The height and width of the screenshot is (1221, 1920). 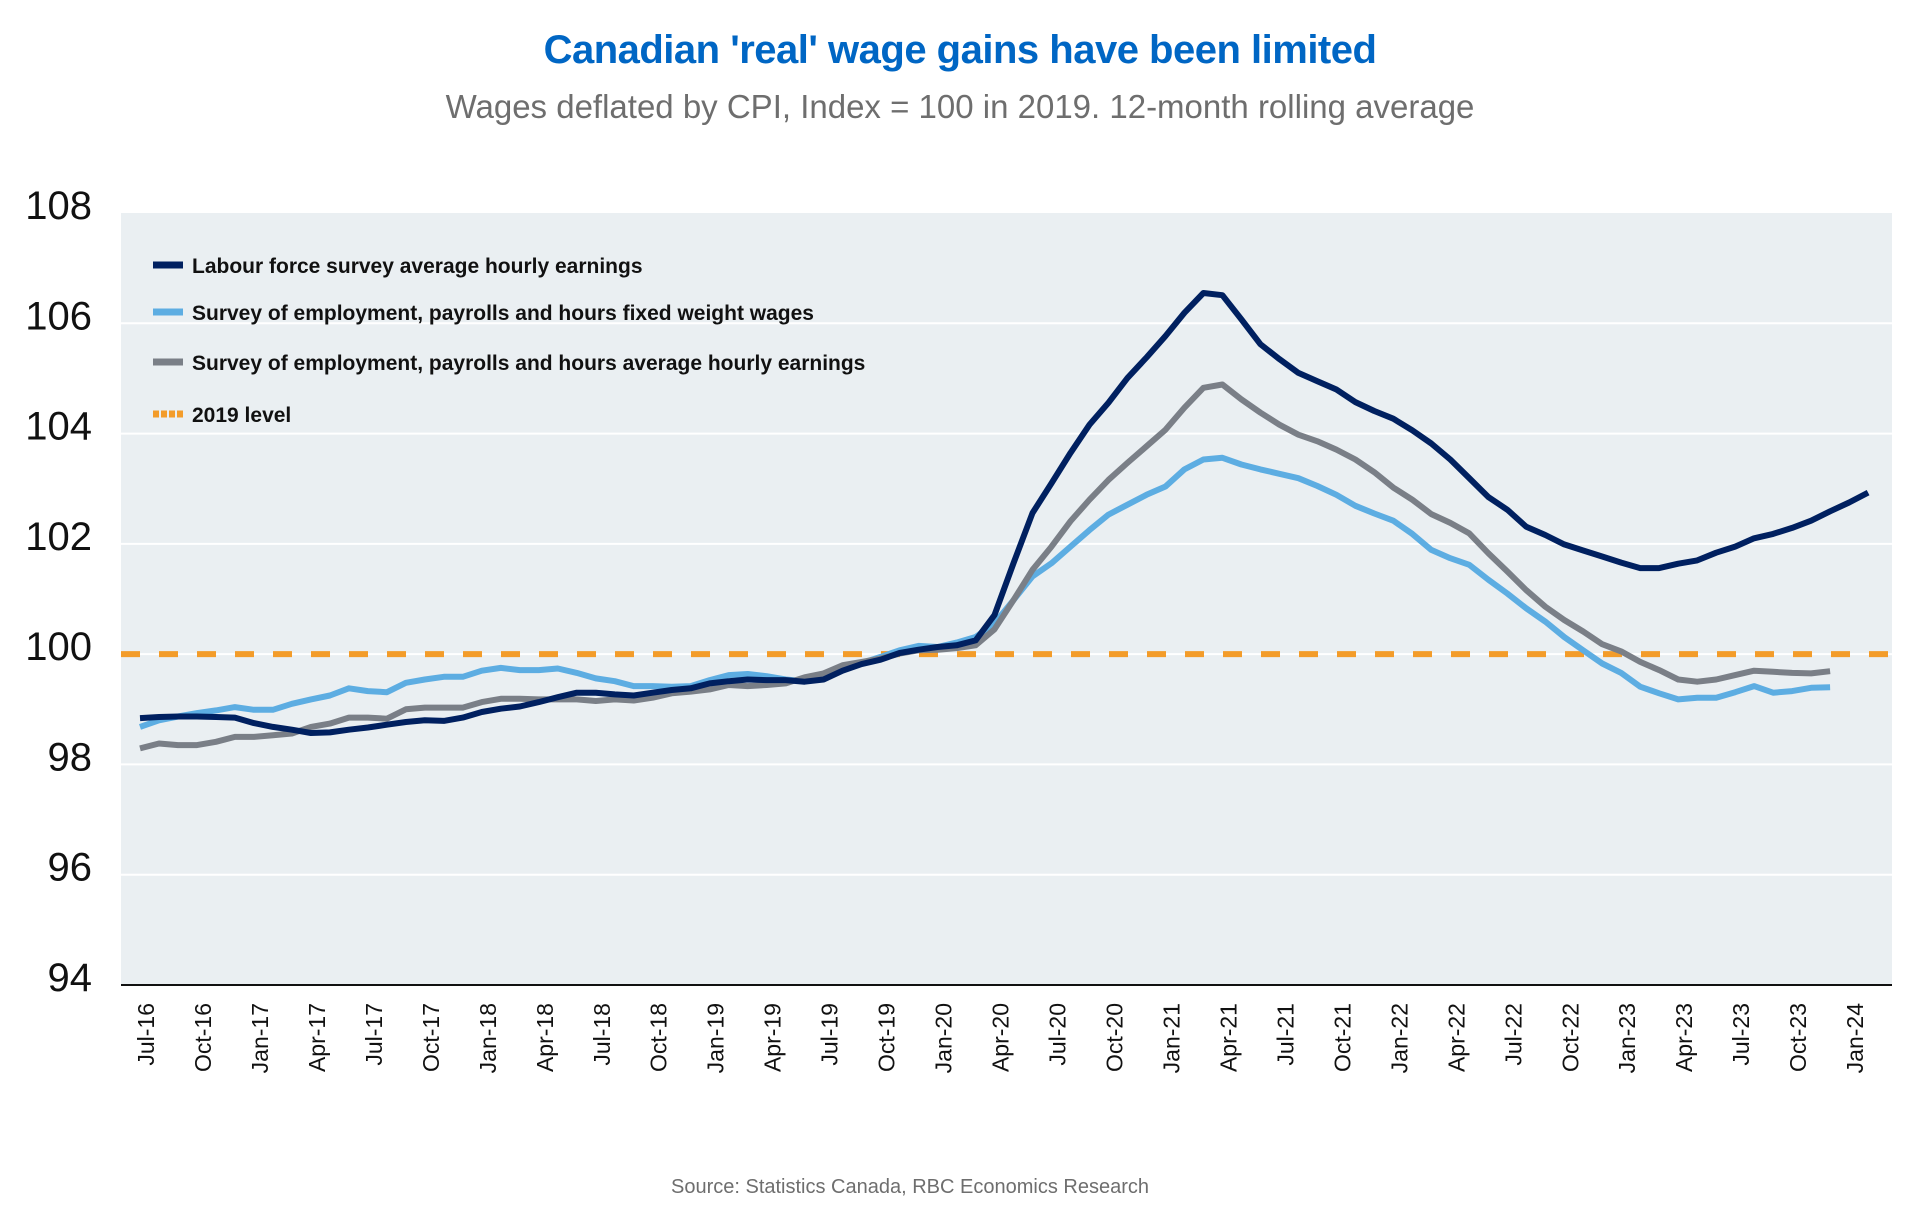 I want to click on x-tick-label: Apr-23, so click(x=1684, y=1037).